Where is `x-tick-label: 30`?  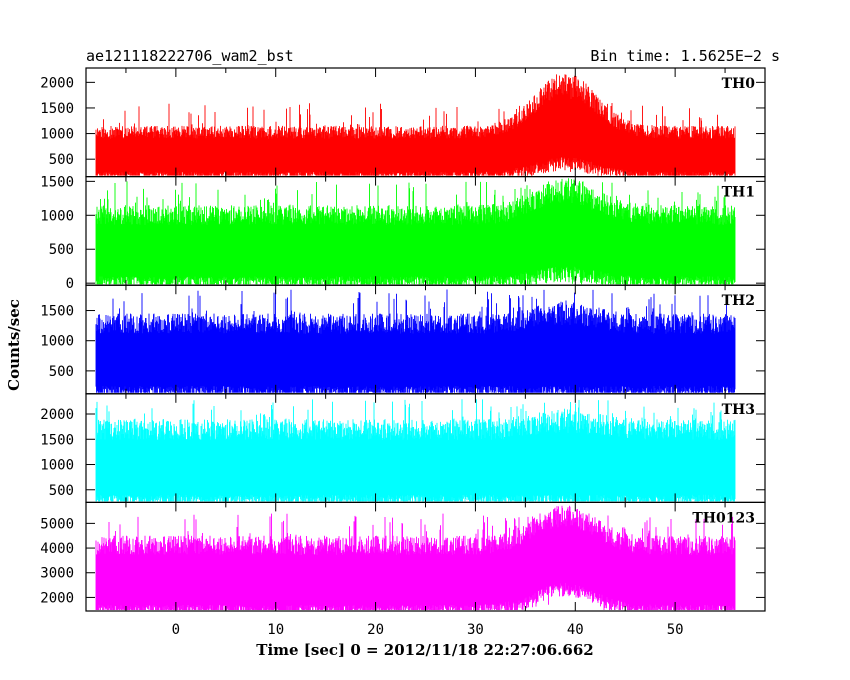 x-tick-label: 30 is located at coordinates (475, 630).